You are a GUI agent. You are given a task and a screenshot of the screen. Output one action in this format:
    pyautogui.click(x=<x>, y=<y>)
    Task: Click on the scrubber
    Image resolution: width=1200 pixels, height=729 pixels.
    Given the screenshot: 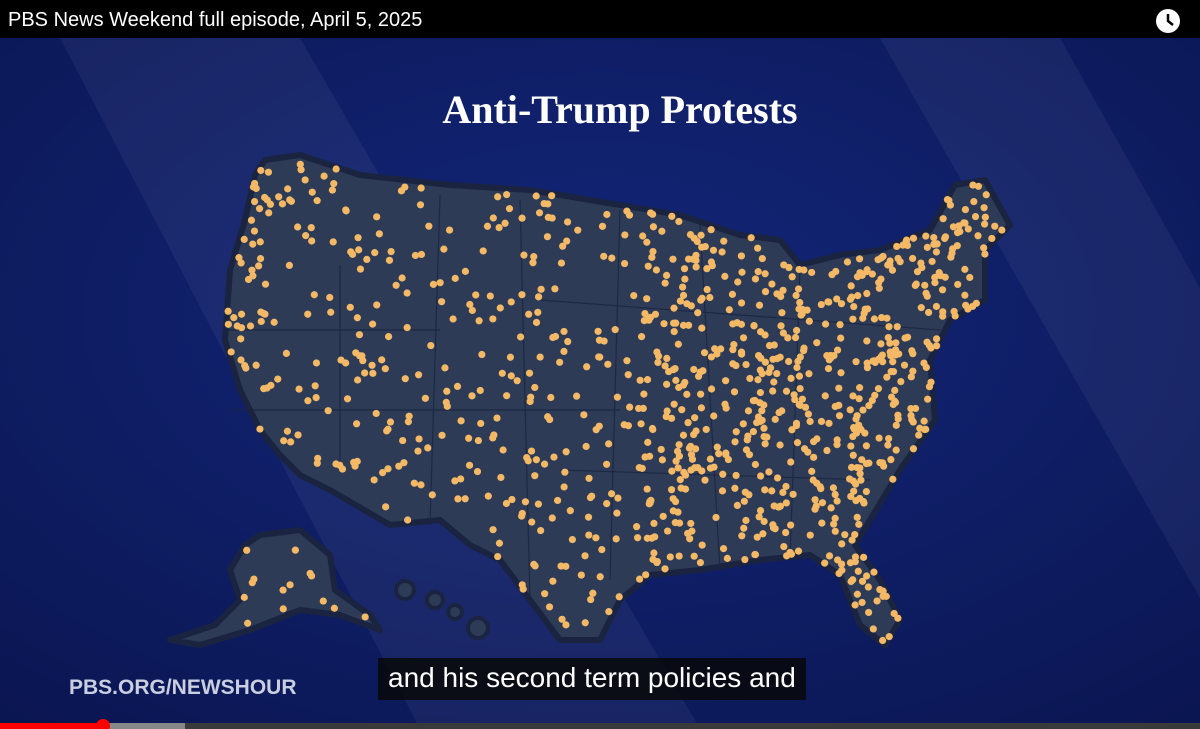 What is the action you would take?
    pyautogui.click(x=103, y=724)
    